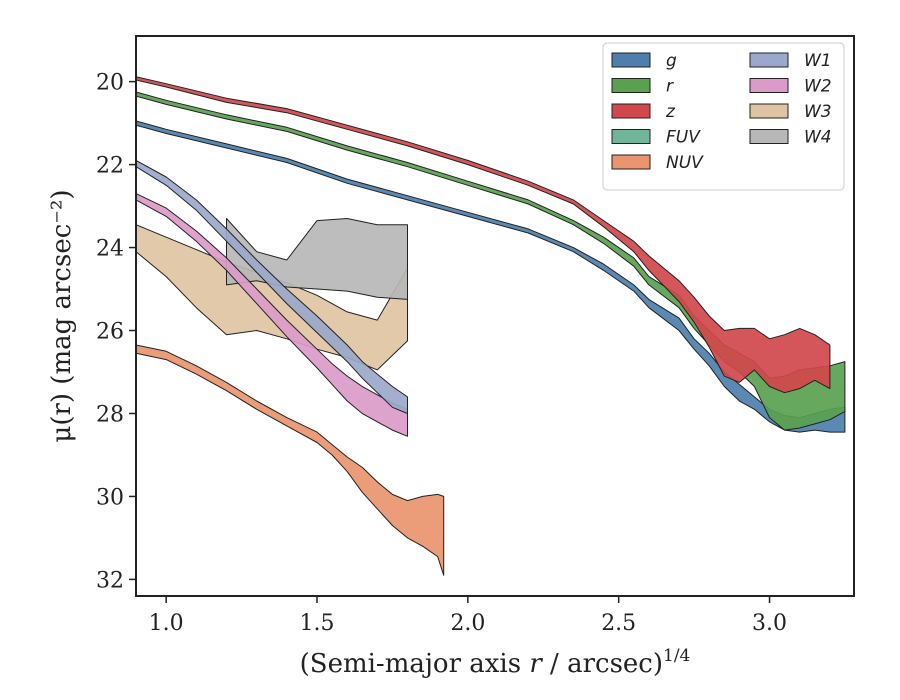 This screenshot has height=700, width=900. What do you see at coordinates (110, 497) in the screenshot?
I see `y-tick-label: 30` at bounding box center [110, 497].